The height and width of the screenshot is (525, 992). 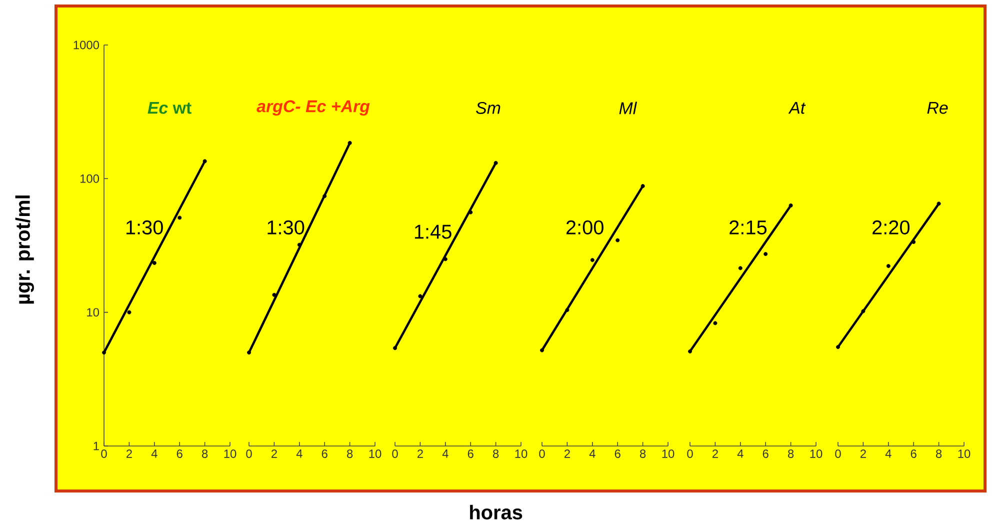 What do you see at coordinates (496, 512) in the screenshot?
I see `x-axis-title: horas` at bounding box center [496, 512].